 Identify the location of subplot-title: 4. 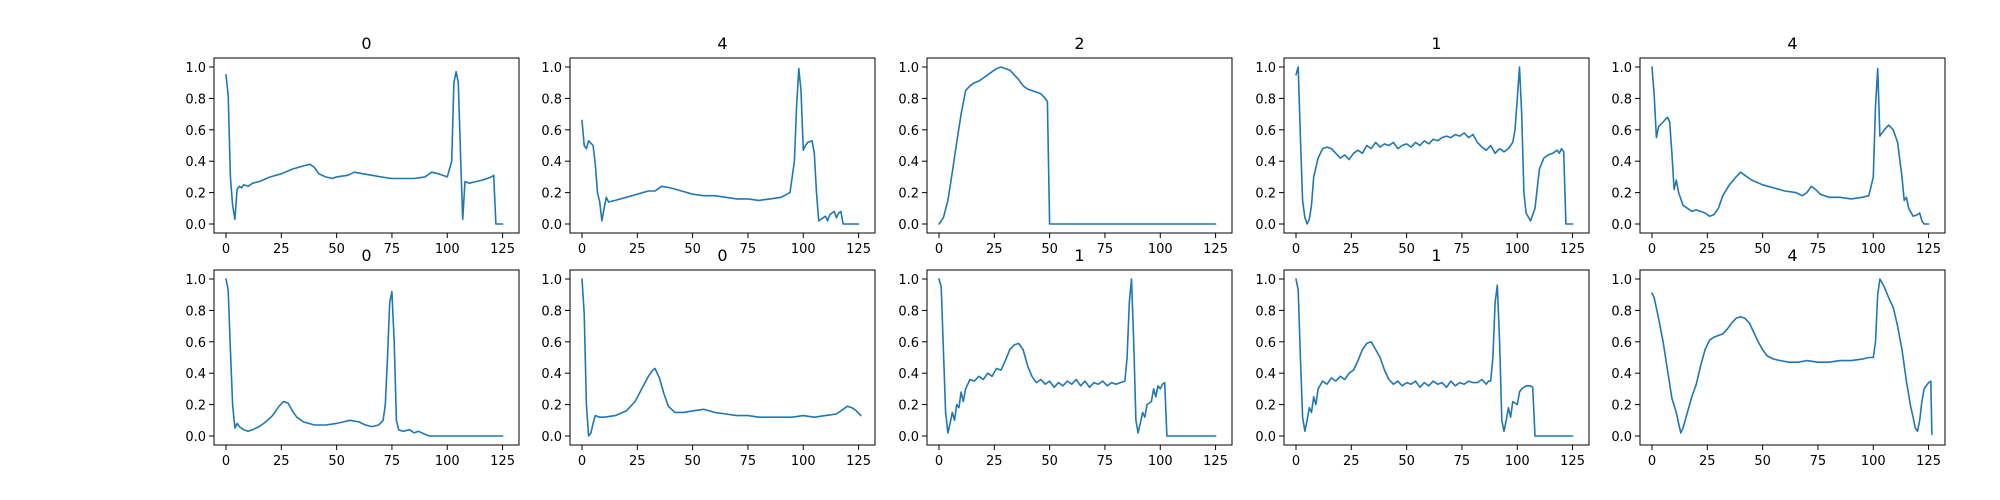
(1792, 43).